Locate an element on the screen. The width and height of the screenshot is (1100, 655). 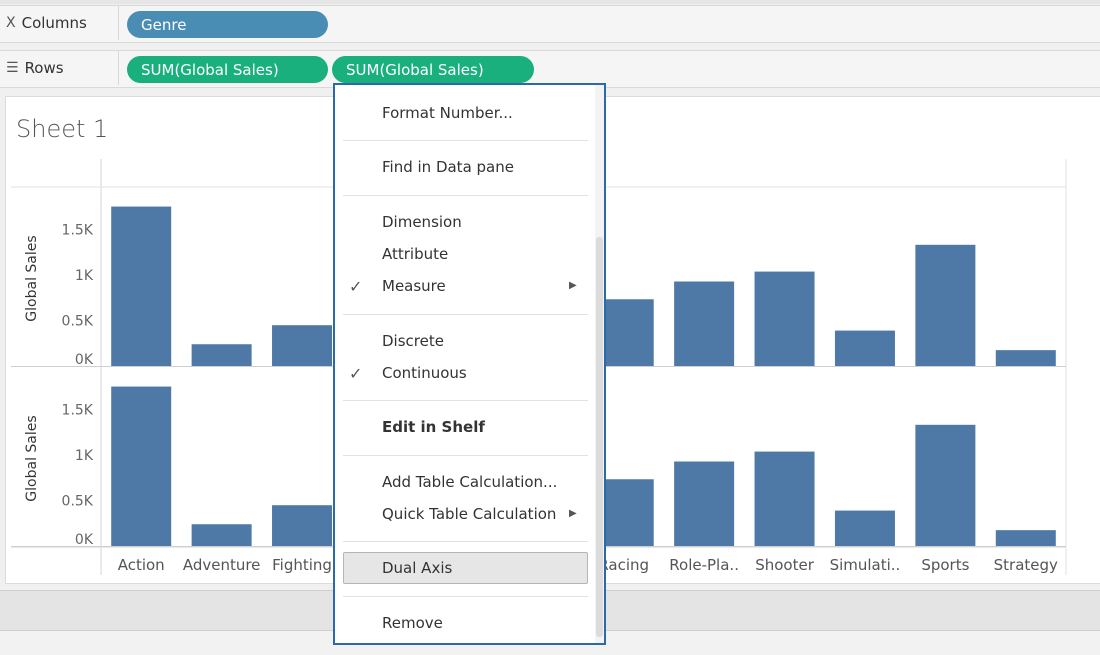
menu-item-quick-table-calculation: Quick Table Calculation is located at coordinates (469, 514).